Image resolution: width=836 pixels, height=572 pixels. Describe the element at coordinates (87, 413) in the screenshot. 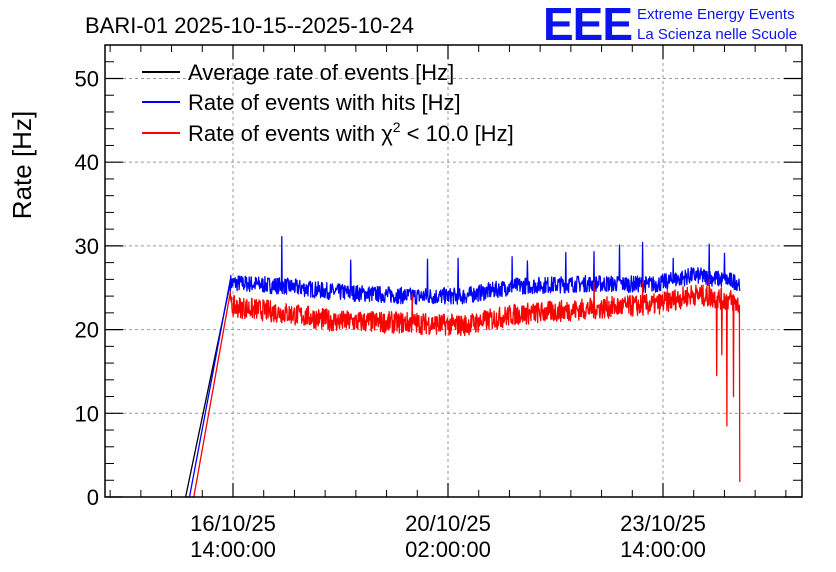

I see `y-tick-label: 10` at that location.